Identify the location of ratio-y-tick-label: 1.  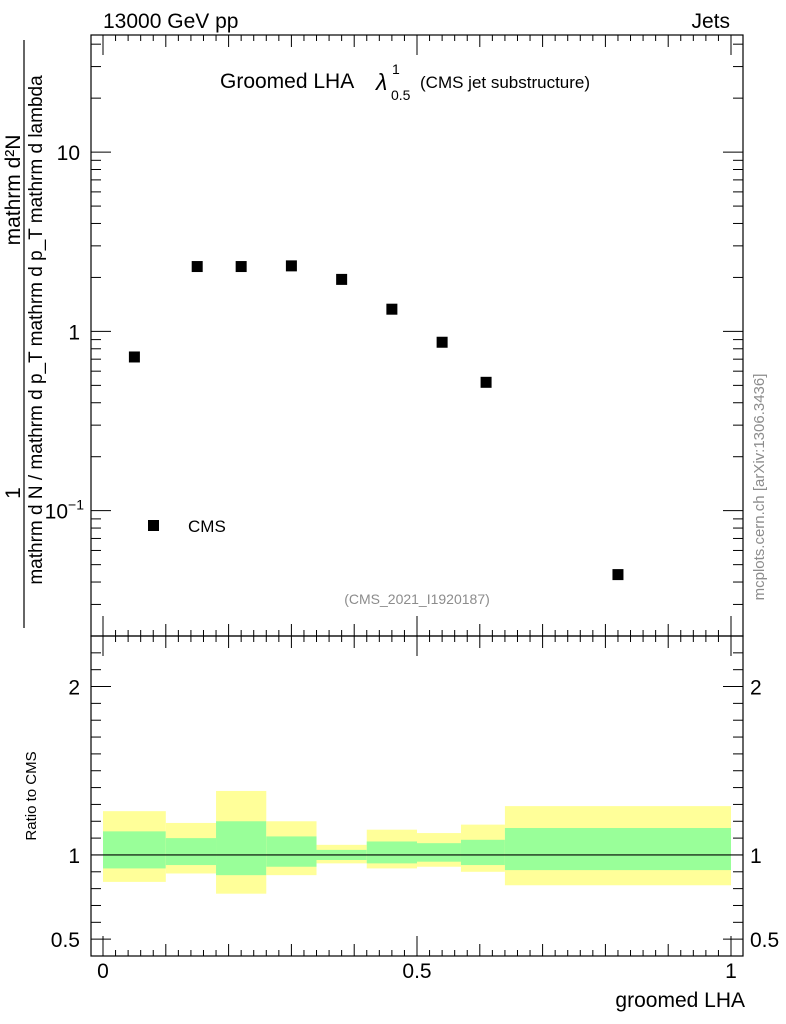
(74, 856).